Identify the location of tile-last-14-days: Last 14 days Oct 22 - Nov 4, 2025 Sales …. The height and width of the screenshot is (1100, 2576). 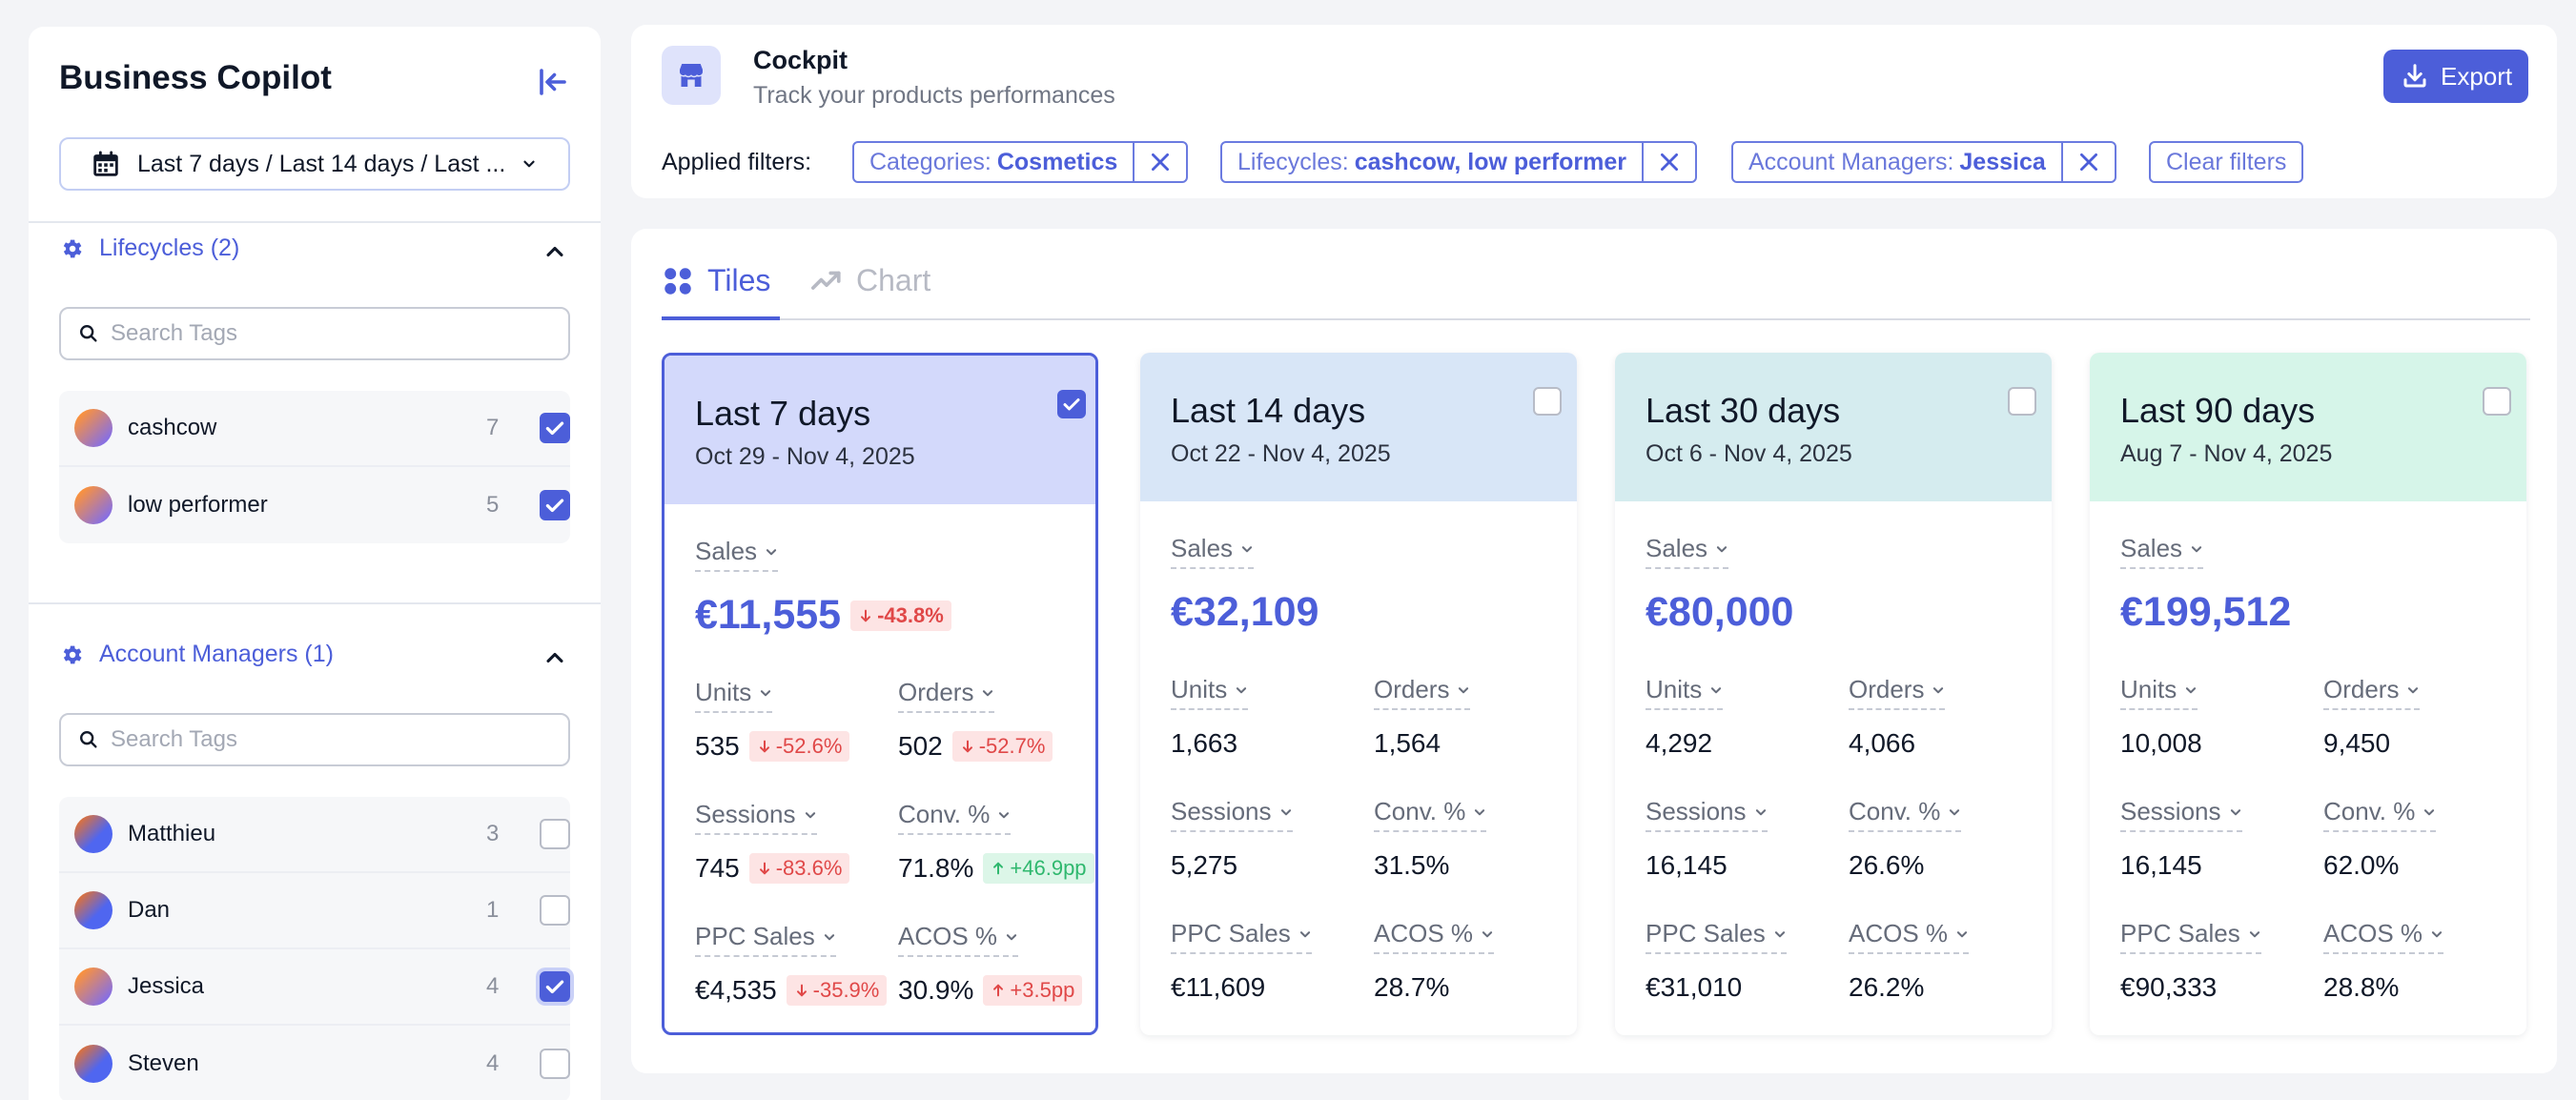
(1358, 694).